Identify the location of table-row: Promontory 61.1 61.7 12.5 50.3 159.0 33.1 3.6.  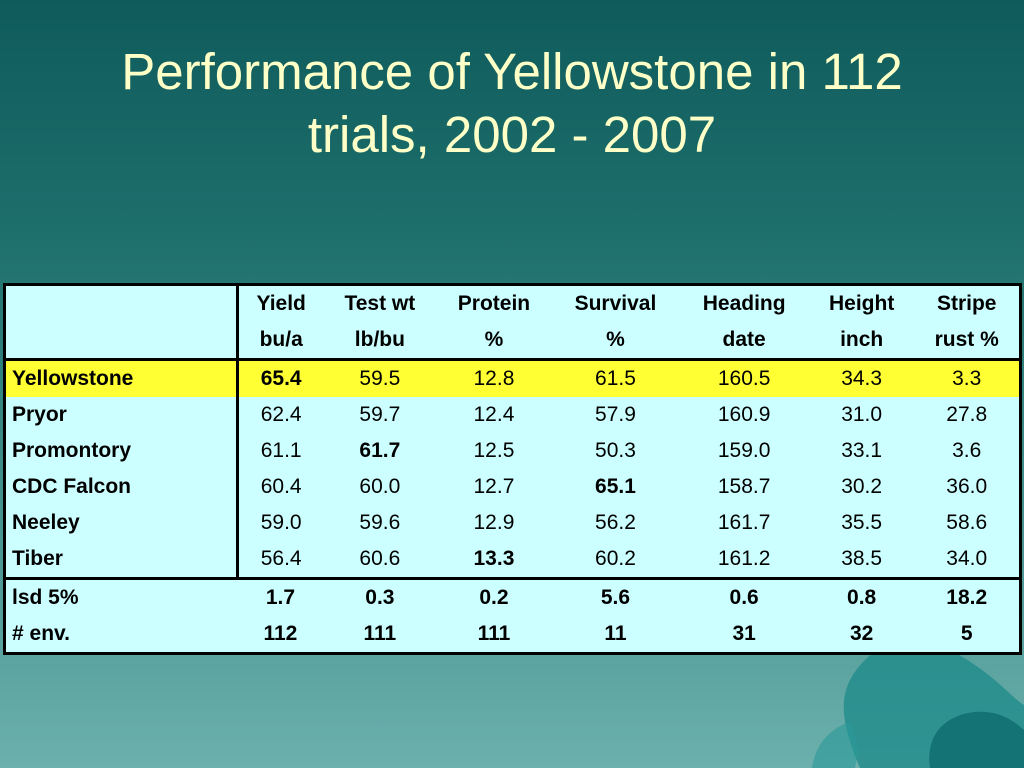
(512, 451).